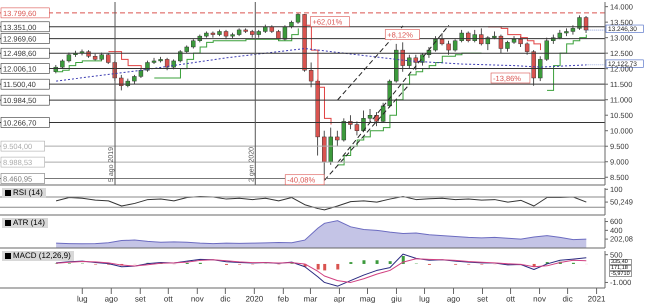 The height and width of the screenshot is (305, 650). What do you see at coordinates (368, 299) in the screenshot?
I see `x-tick-label: mag` at bounding box center [368, 299].